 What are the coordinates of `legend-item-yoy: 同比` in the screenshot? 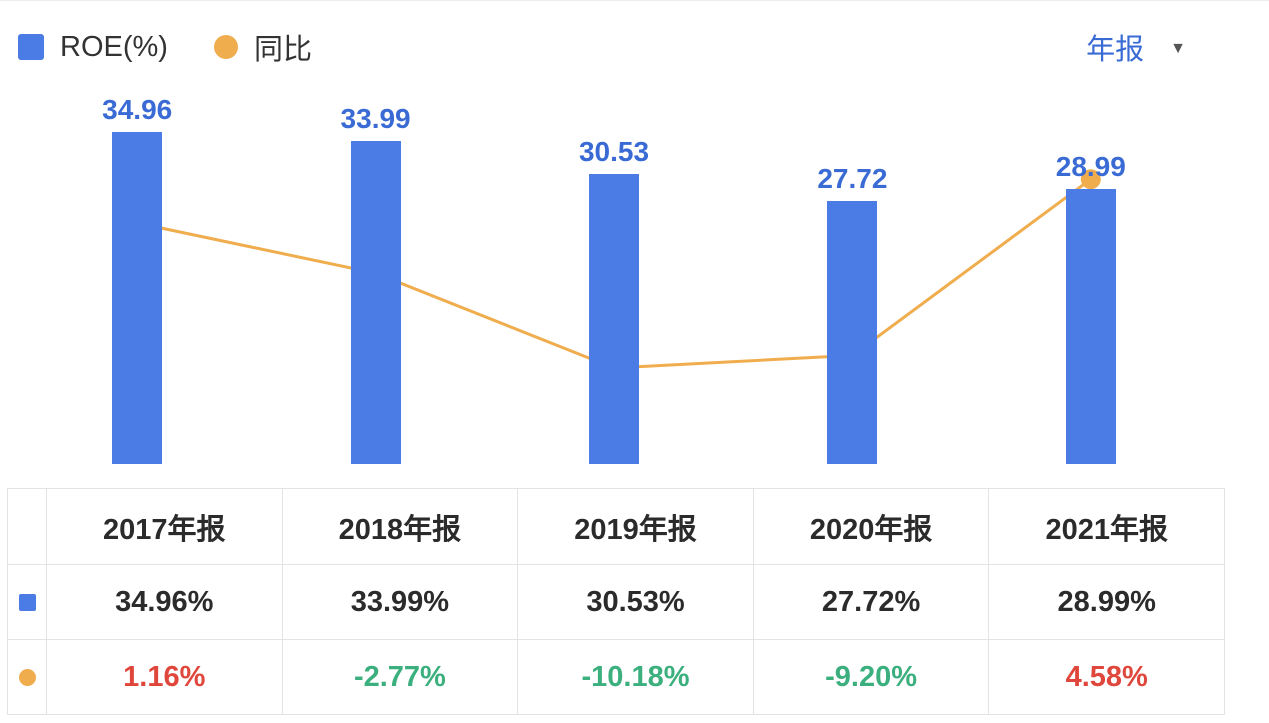 It's located at (262, 47).